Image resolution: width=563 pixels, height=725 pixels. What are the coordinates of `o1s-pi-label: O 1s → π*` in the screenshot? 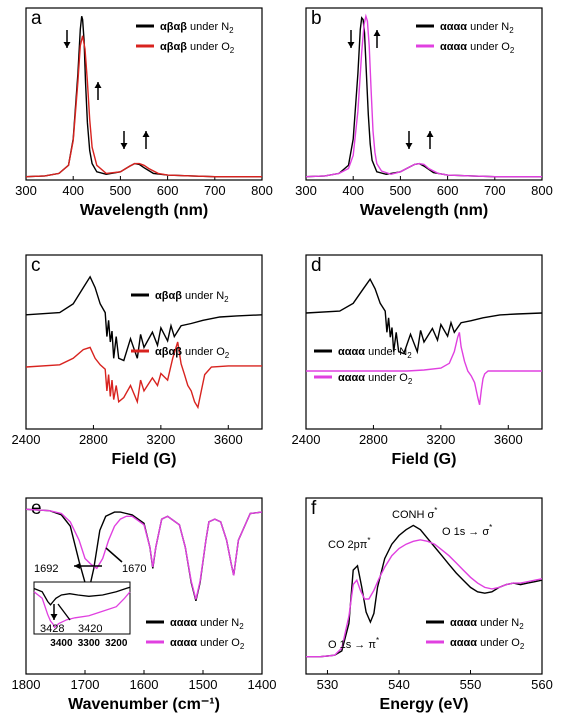 It's located at (353, 643).